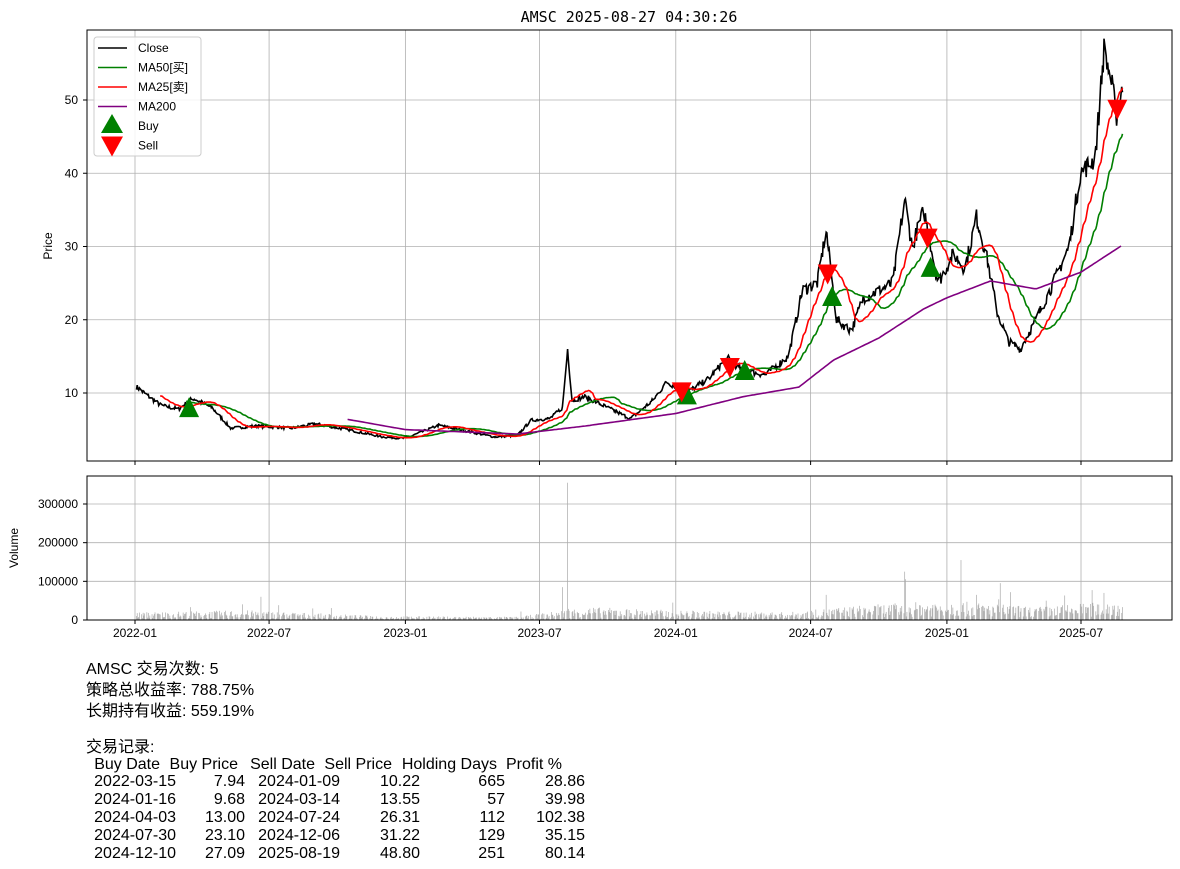 This screenshot has width=1180, height=869. I want to click on x-tick-label: 2024-01, so click(676, 633).